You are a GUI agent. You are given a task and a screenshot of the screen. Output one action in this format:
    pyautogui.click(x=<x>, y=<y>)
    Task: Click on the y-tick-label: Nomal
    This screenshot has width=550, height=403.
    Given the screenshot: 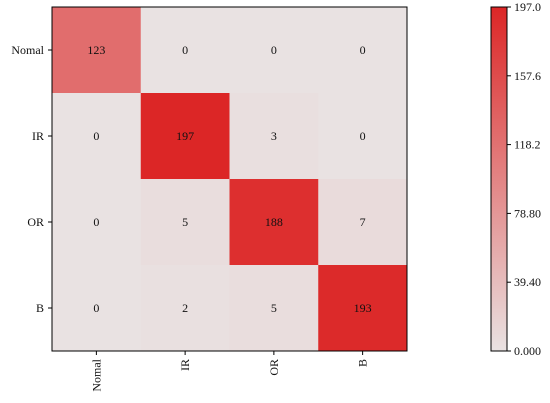 What is the action you would take?
    pyautogui.click(x=27, y=50)
    